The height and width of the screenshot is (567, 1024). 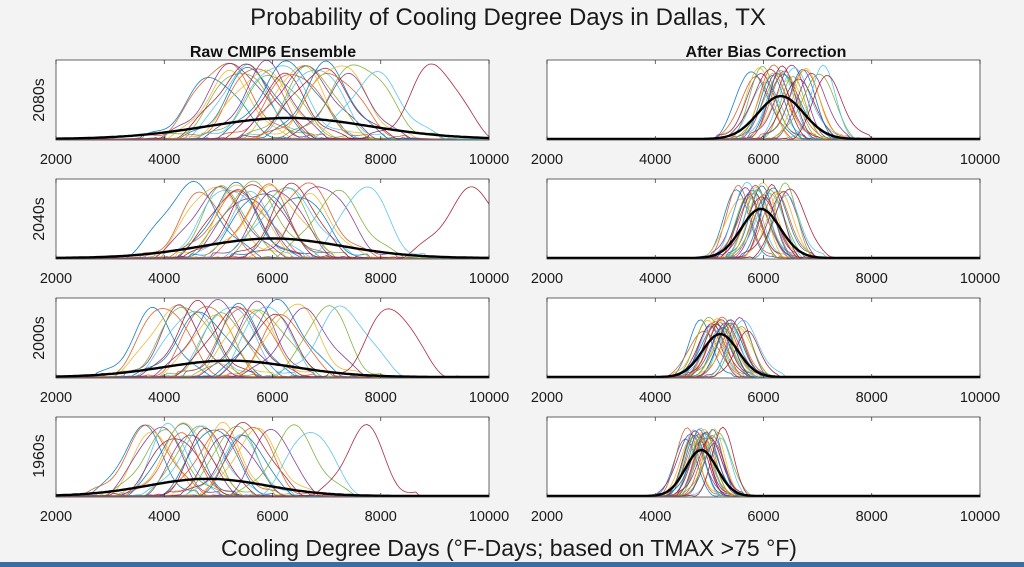 I want to click on panel-2000s-raw: 2000 4000 6000 8000 10000, so click(x=274, y=351).